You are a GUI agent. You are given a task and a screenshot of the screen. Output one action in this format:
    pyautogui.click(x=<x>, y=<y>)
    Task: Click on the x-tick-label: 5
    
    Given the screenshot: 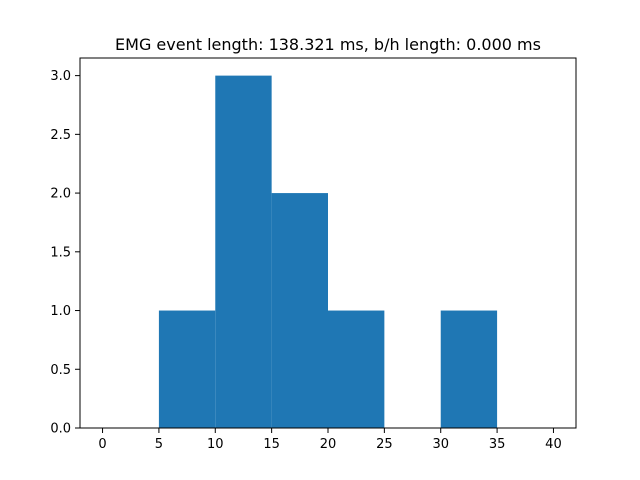 What is the action you would take?
    pyautogui.click(x=159, y=444)
    